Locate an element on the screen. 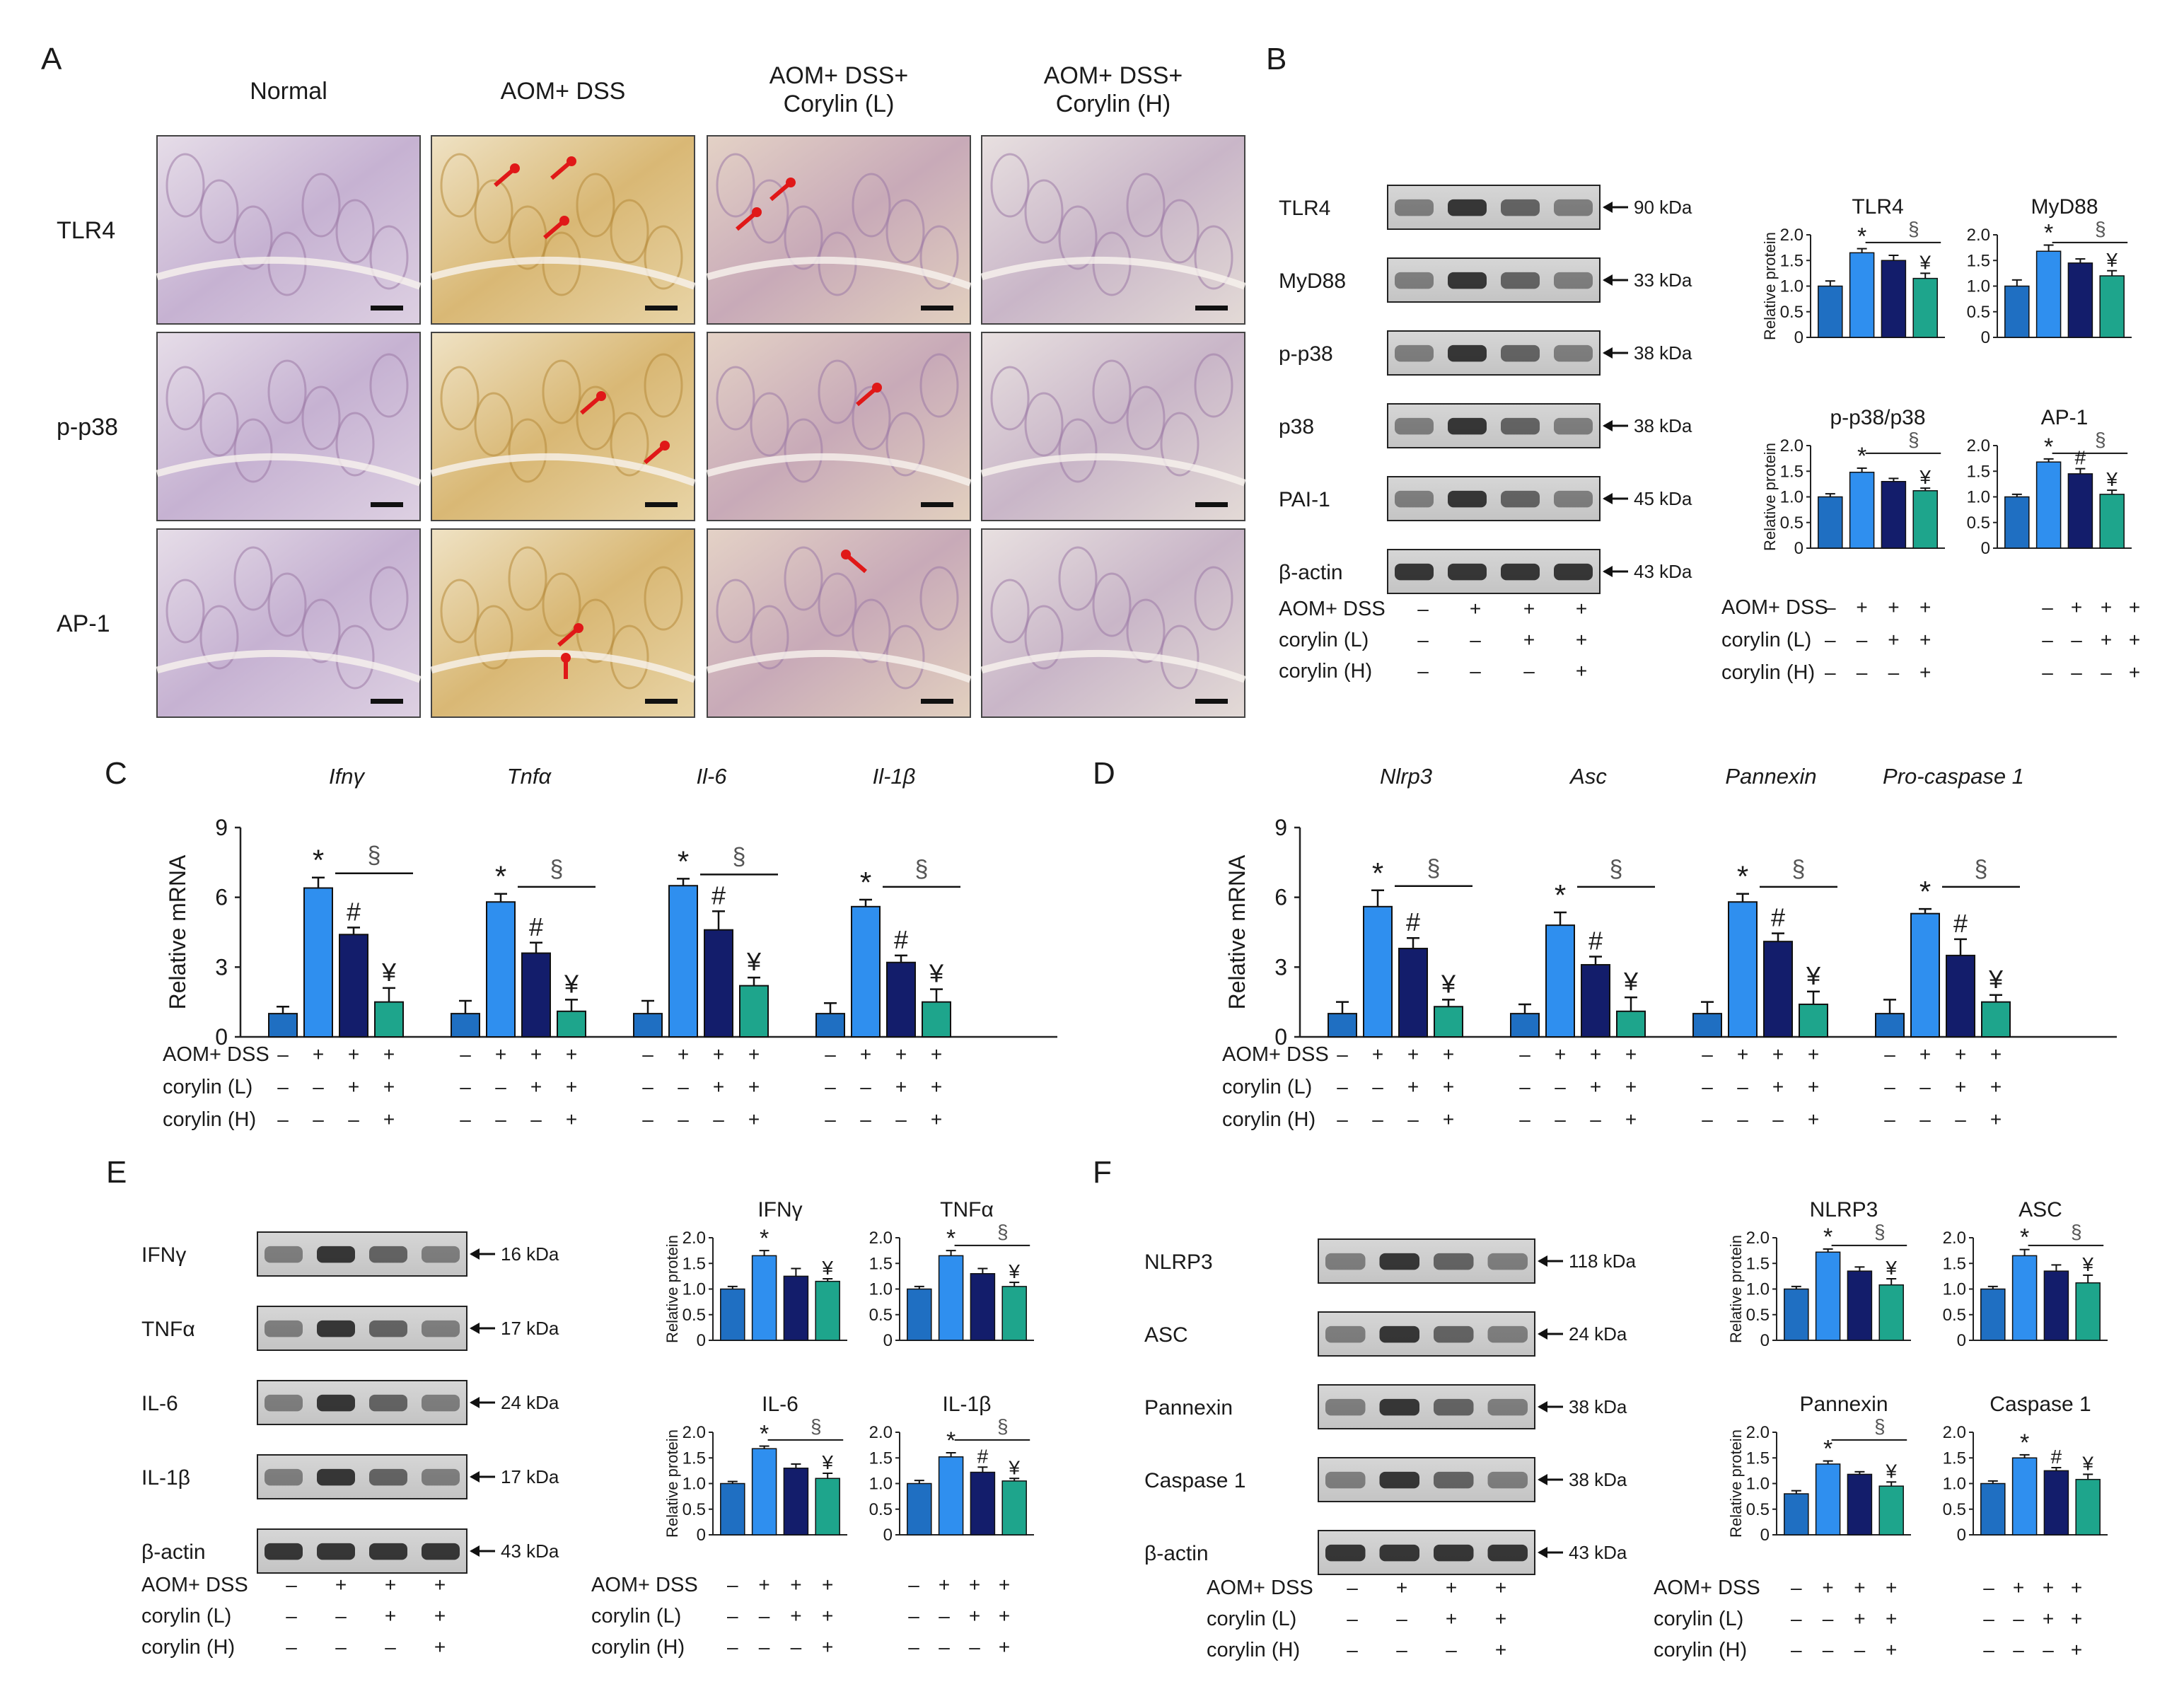 The image size is (2184, 1689). y-tick-label: 0 is located at coordinates (1765, 1340).